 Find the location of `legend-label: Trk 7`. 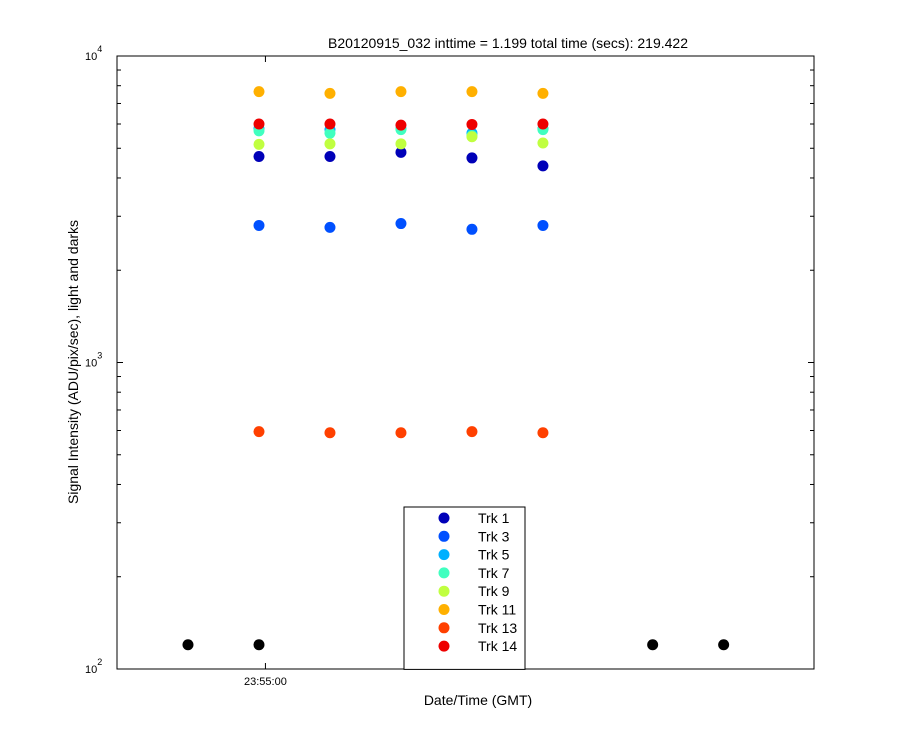

legend-label: Trk 7 is located at coordinates (494, 573).